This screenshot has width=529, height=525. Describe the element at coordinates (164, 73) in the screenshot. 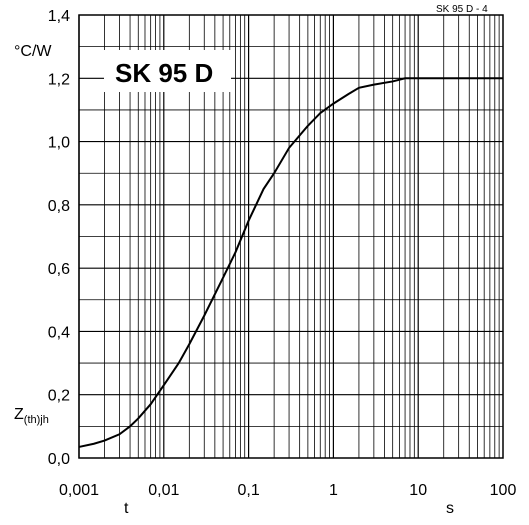

I see `chart-title: SK 95 D` at that location.